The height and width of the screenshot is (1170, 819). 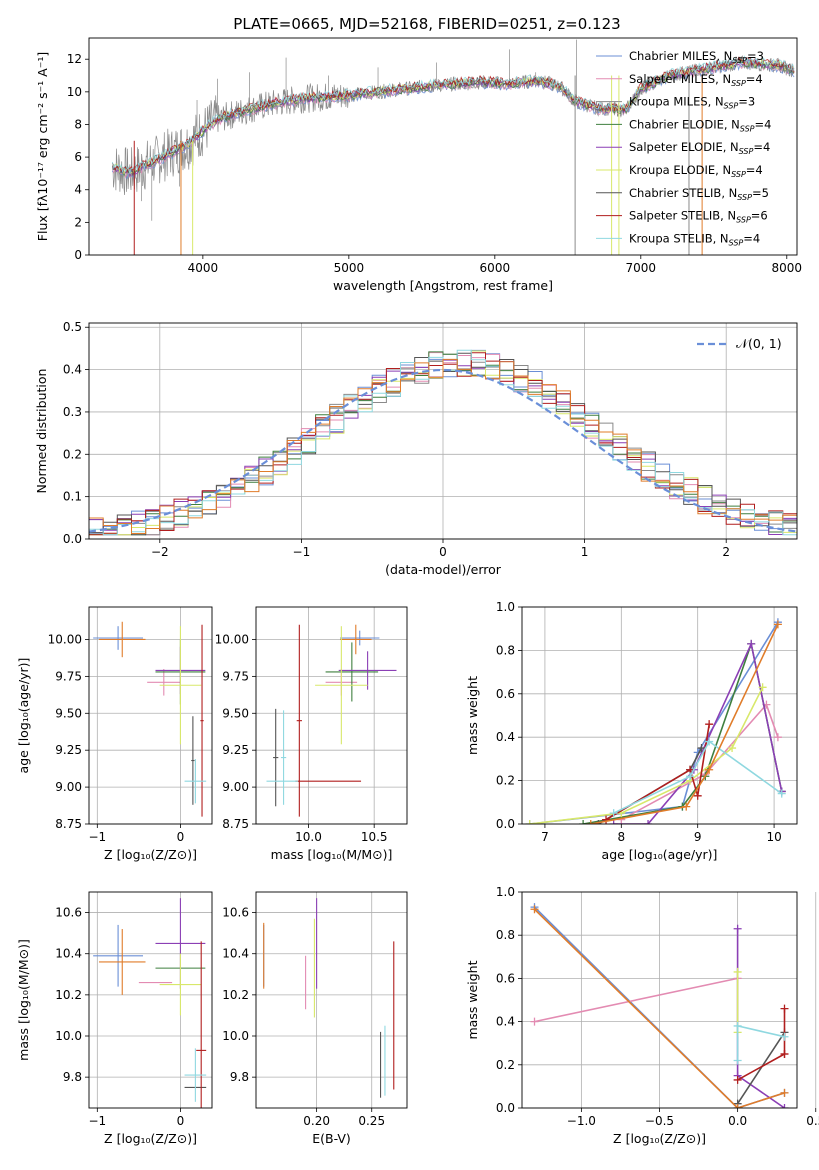 I want to click on x-tick-label: −1.0, so click(x=581, y=1121).